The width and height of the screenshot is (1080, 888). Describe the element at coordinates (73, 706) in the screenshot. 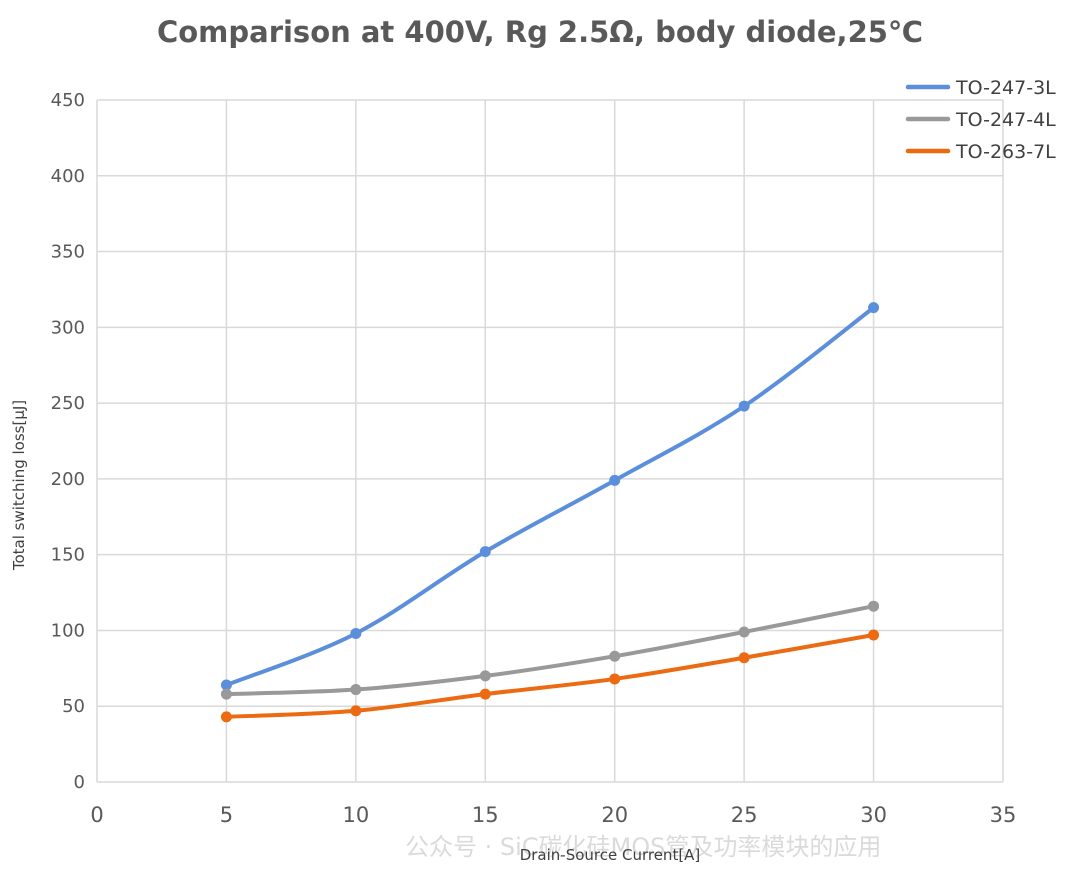

I see `y-tick-label: 50` at that location.